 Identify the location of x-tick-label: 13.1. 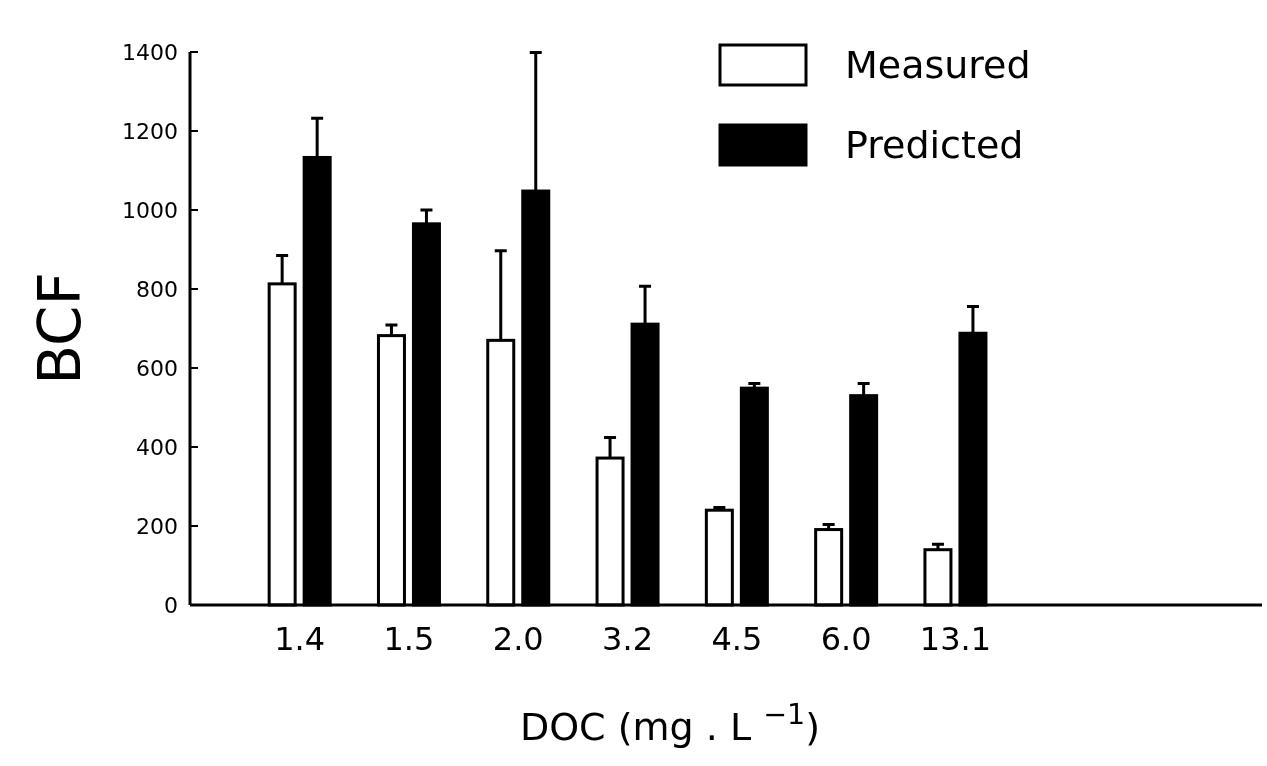
(955, 639).